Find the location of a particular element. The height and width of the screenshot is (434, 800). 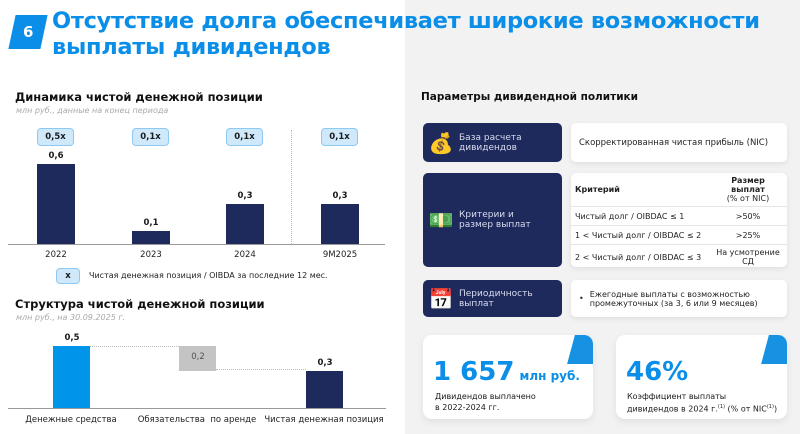

criteria-label-box: 💵 Критерии и размер выплат is located at coordinates (492, 220).